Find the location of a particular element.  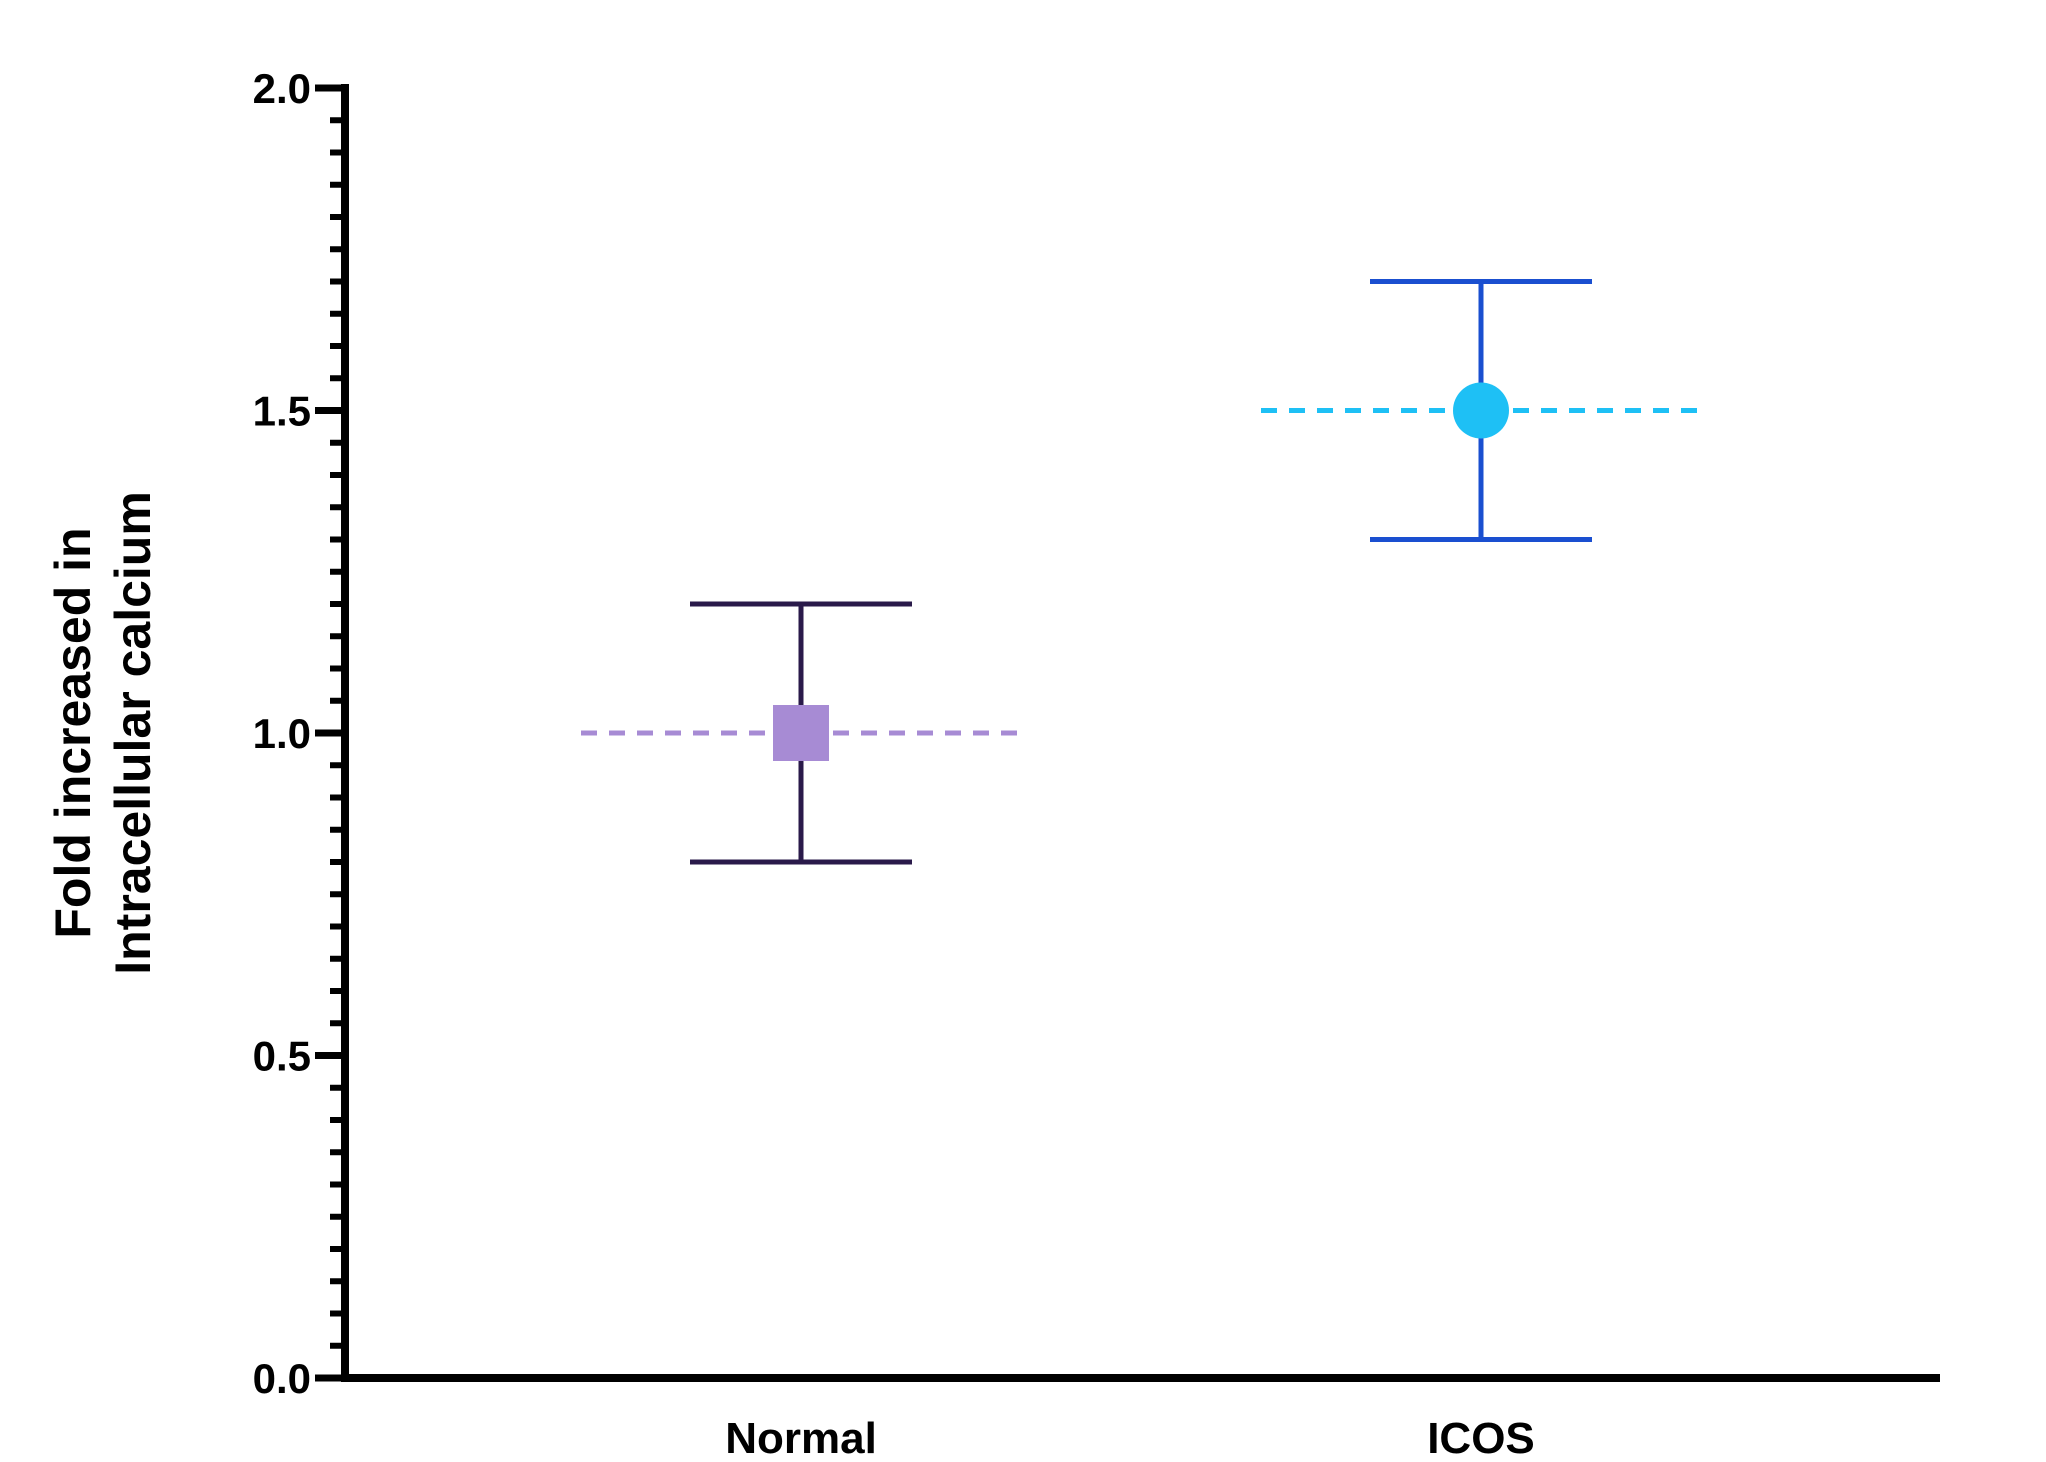

data-point-circle is located at coordinates (1481, 410).